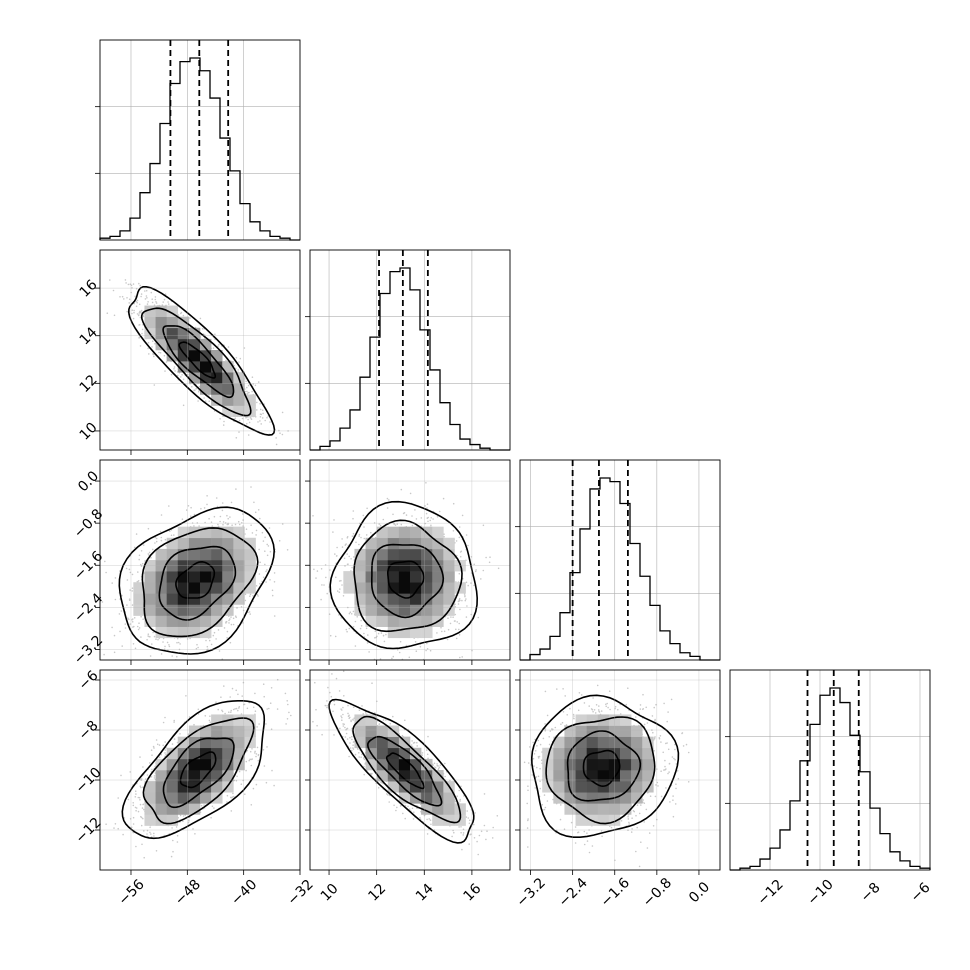 This screenshot has width=970, height=970. Describe the element at coordinates (88, 565) in the screenshot. I see `y-tick-label: −1.6` at that location.